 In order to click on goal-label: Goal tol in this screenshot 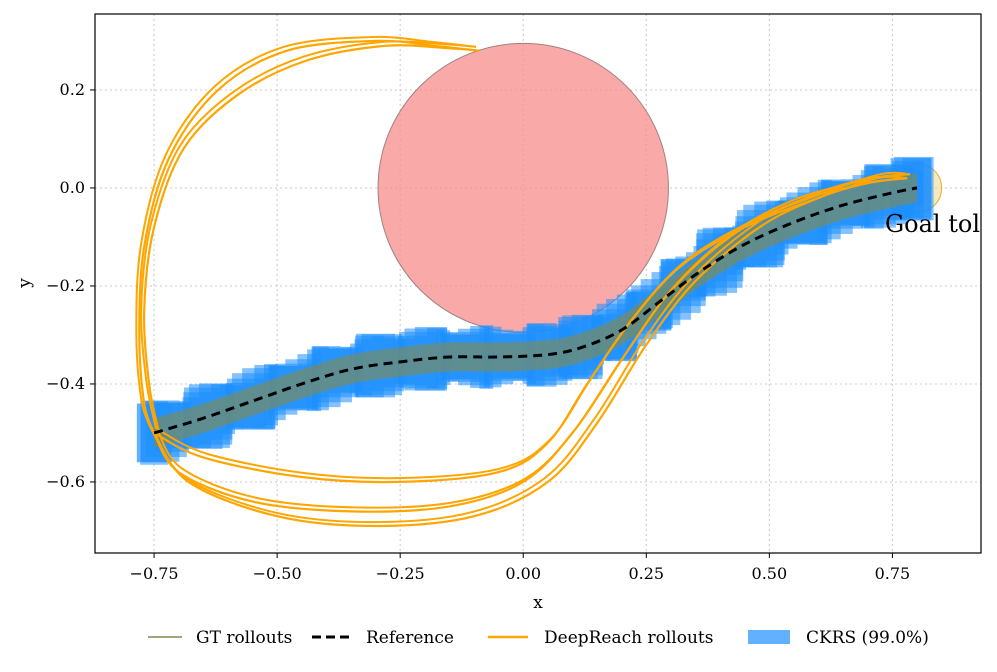, I will do `click(932, 224)`.